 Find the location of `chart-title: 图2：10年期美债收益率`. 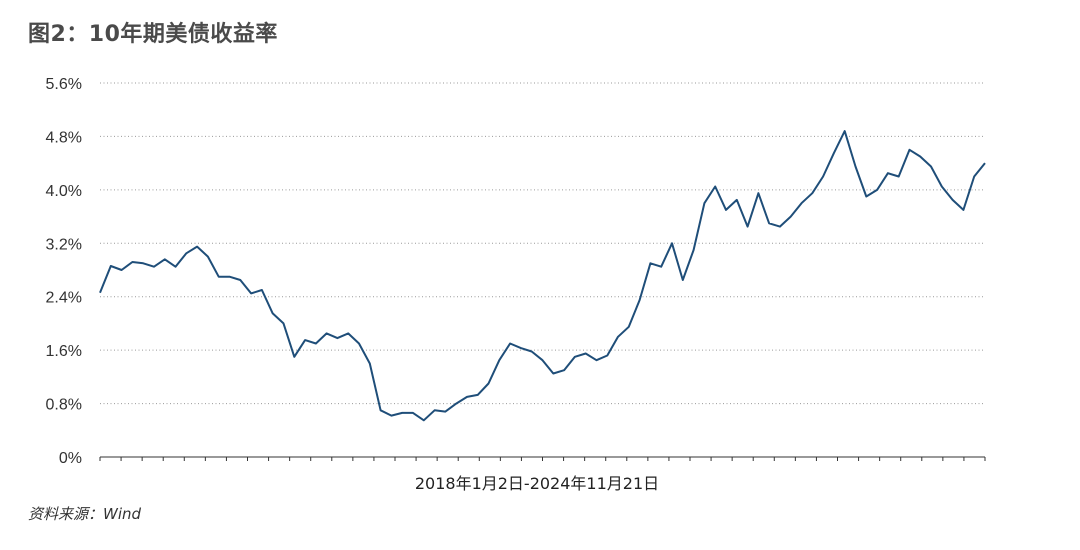

chart-title: 图2：10年期美债收益率 is located at coordinates (153, 34).